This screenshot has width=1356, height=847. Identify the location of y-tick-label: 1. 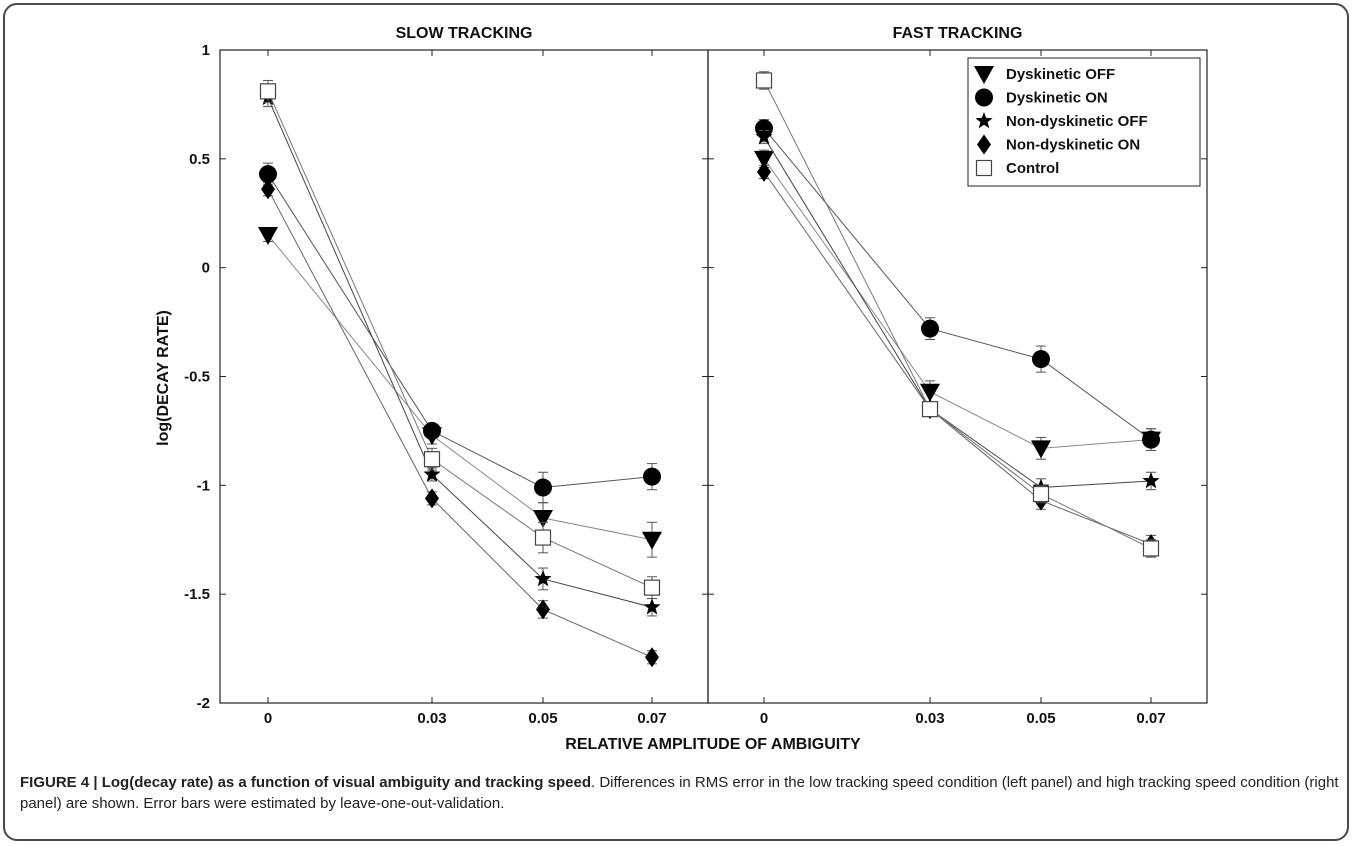
(206, 50).